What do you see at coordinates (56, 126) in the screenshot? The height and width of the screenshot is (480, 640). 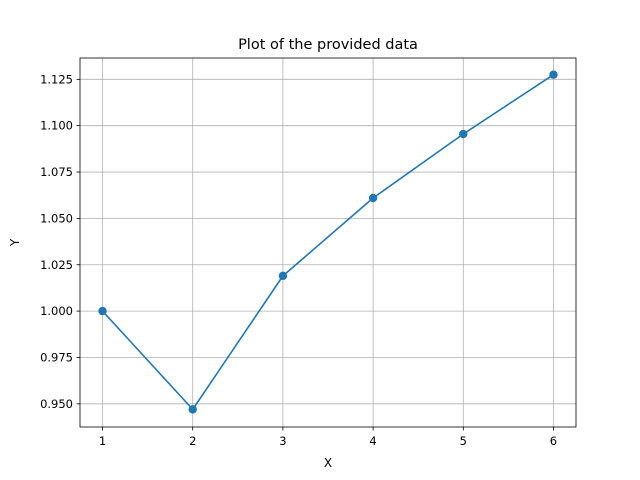 I see `y-tick-label: 1.100` at bounding box center [56, 126].